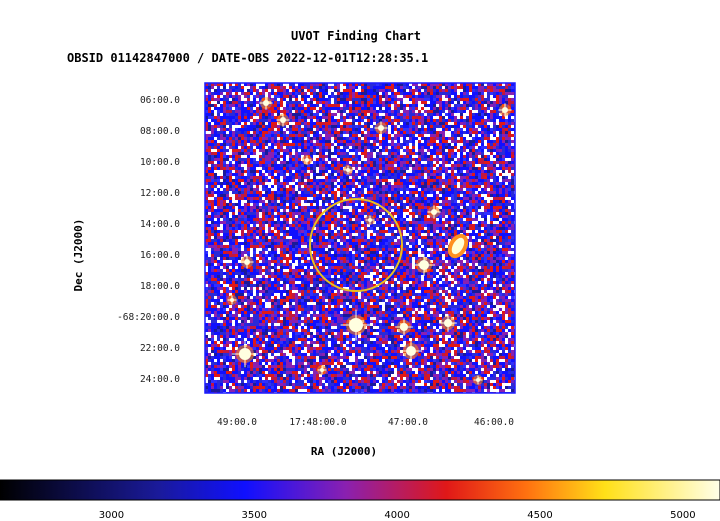  What do you see at coordinates (458, 246) in the screenshot?
I see `galaxy` at bounding box center [458, 246].